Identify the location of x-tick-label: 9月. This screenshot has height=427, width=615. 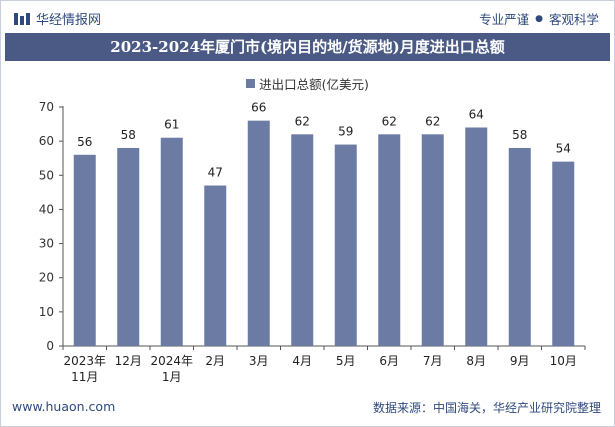
(520, 361).